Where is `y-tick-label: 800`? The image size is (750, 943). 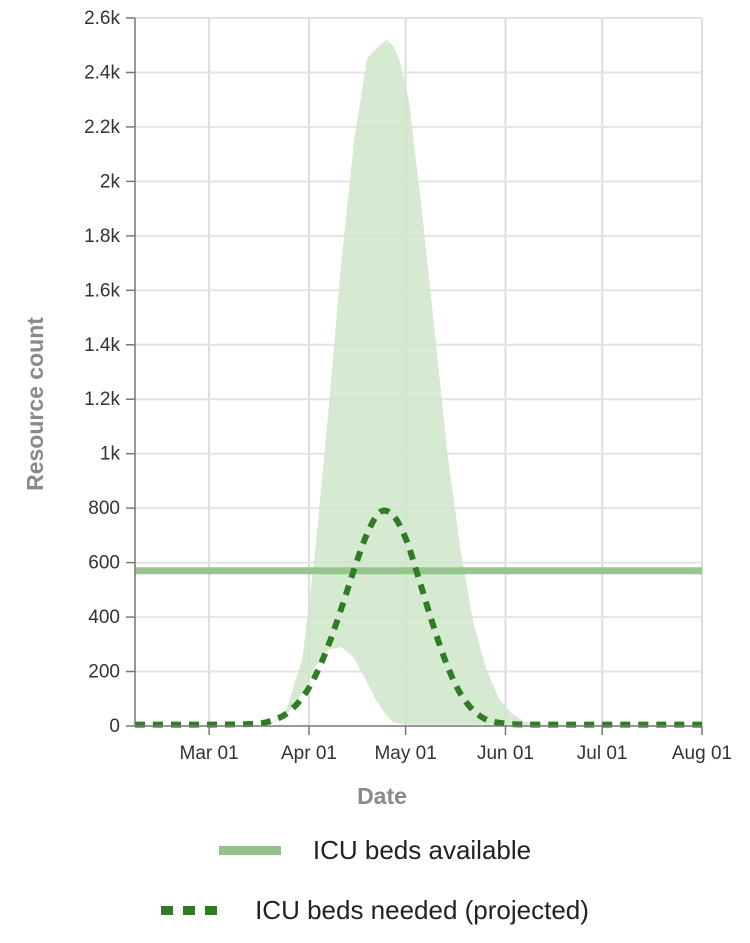
y-tick-label: 800 is located at coordinates (104, 508).